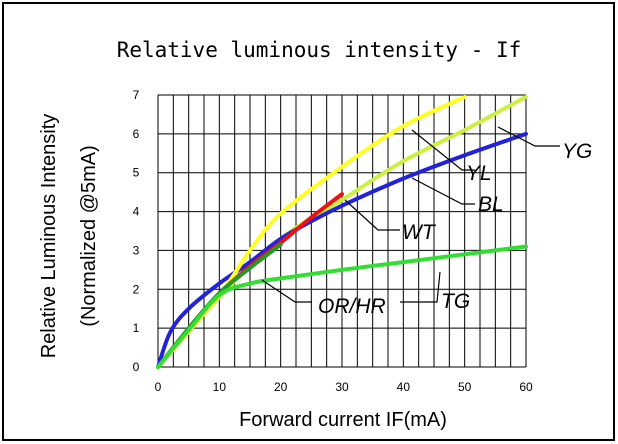 Image resolution: width=618 pixels, height=444 pixels. What do you see at coordinates (451, 157) in the screenshot?
I see `callout-YL: YL` at bounding box center [451, 157].